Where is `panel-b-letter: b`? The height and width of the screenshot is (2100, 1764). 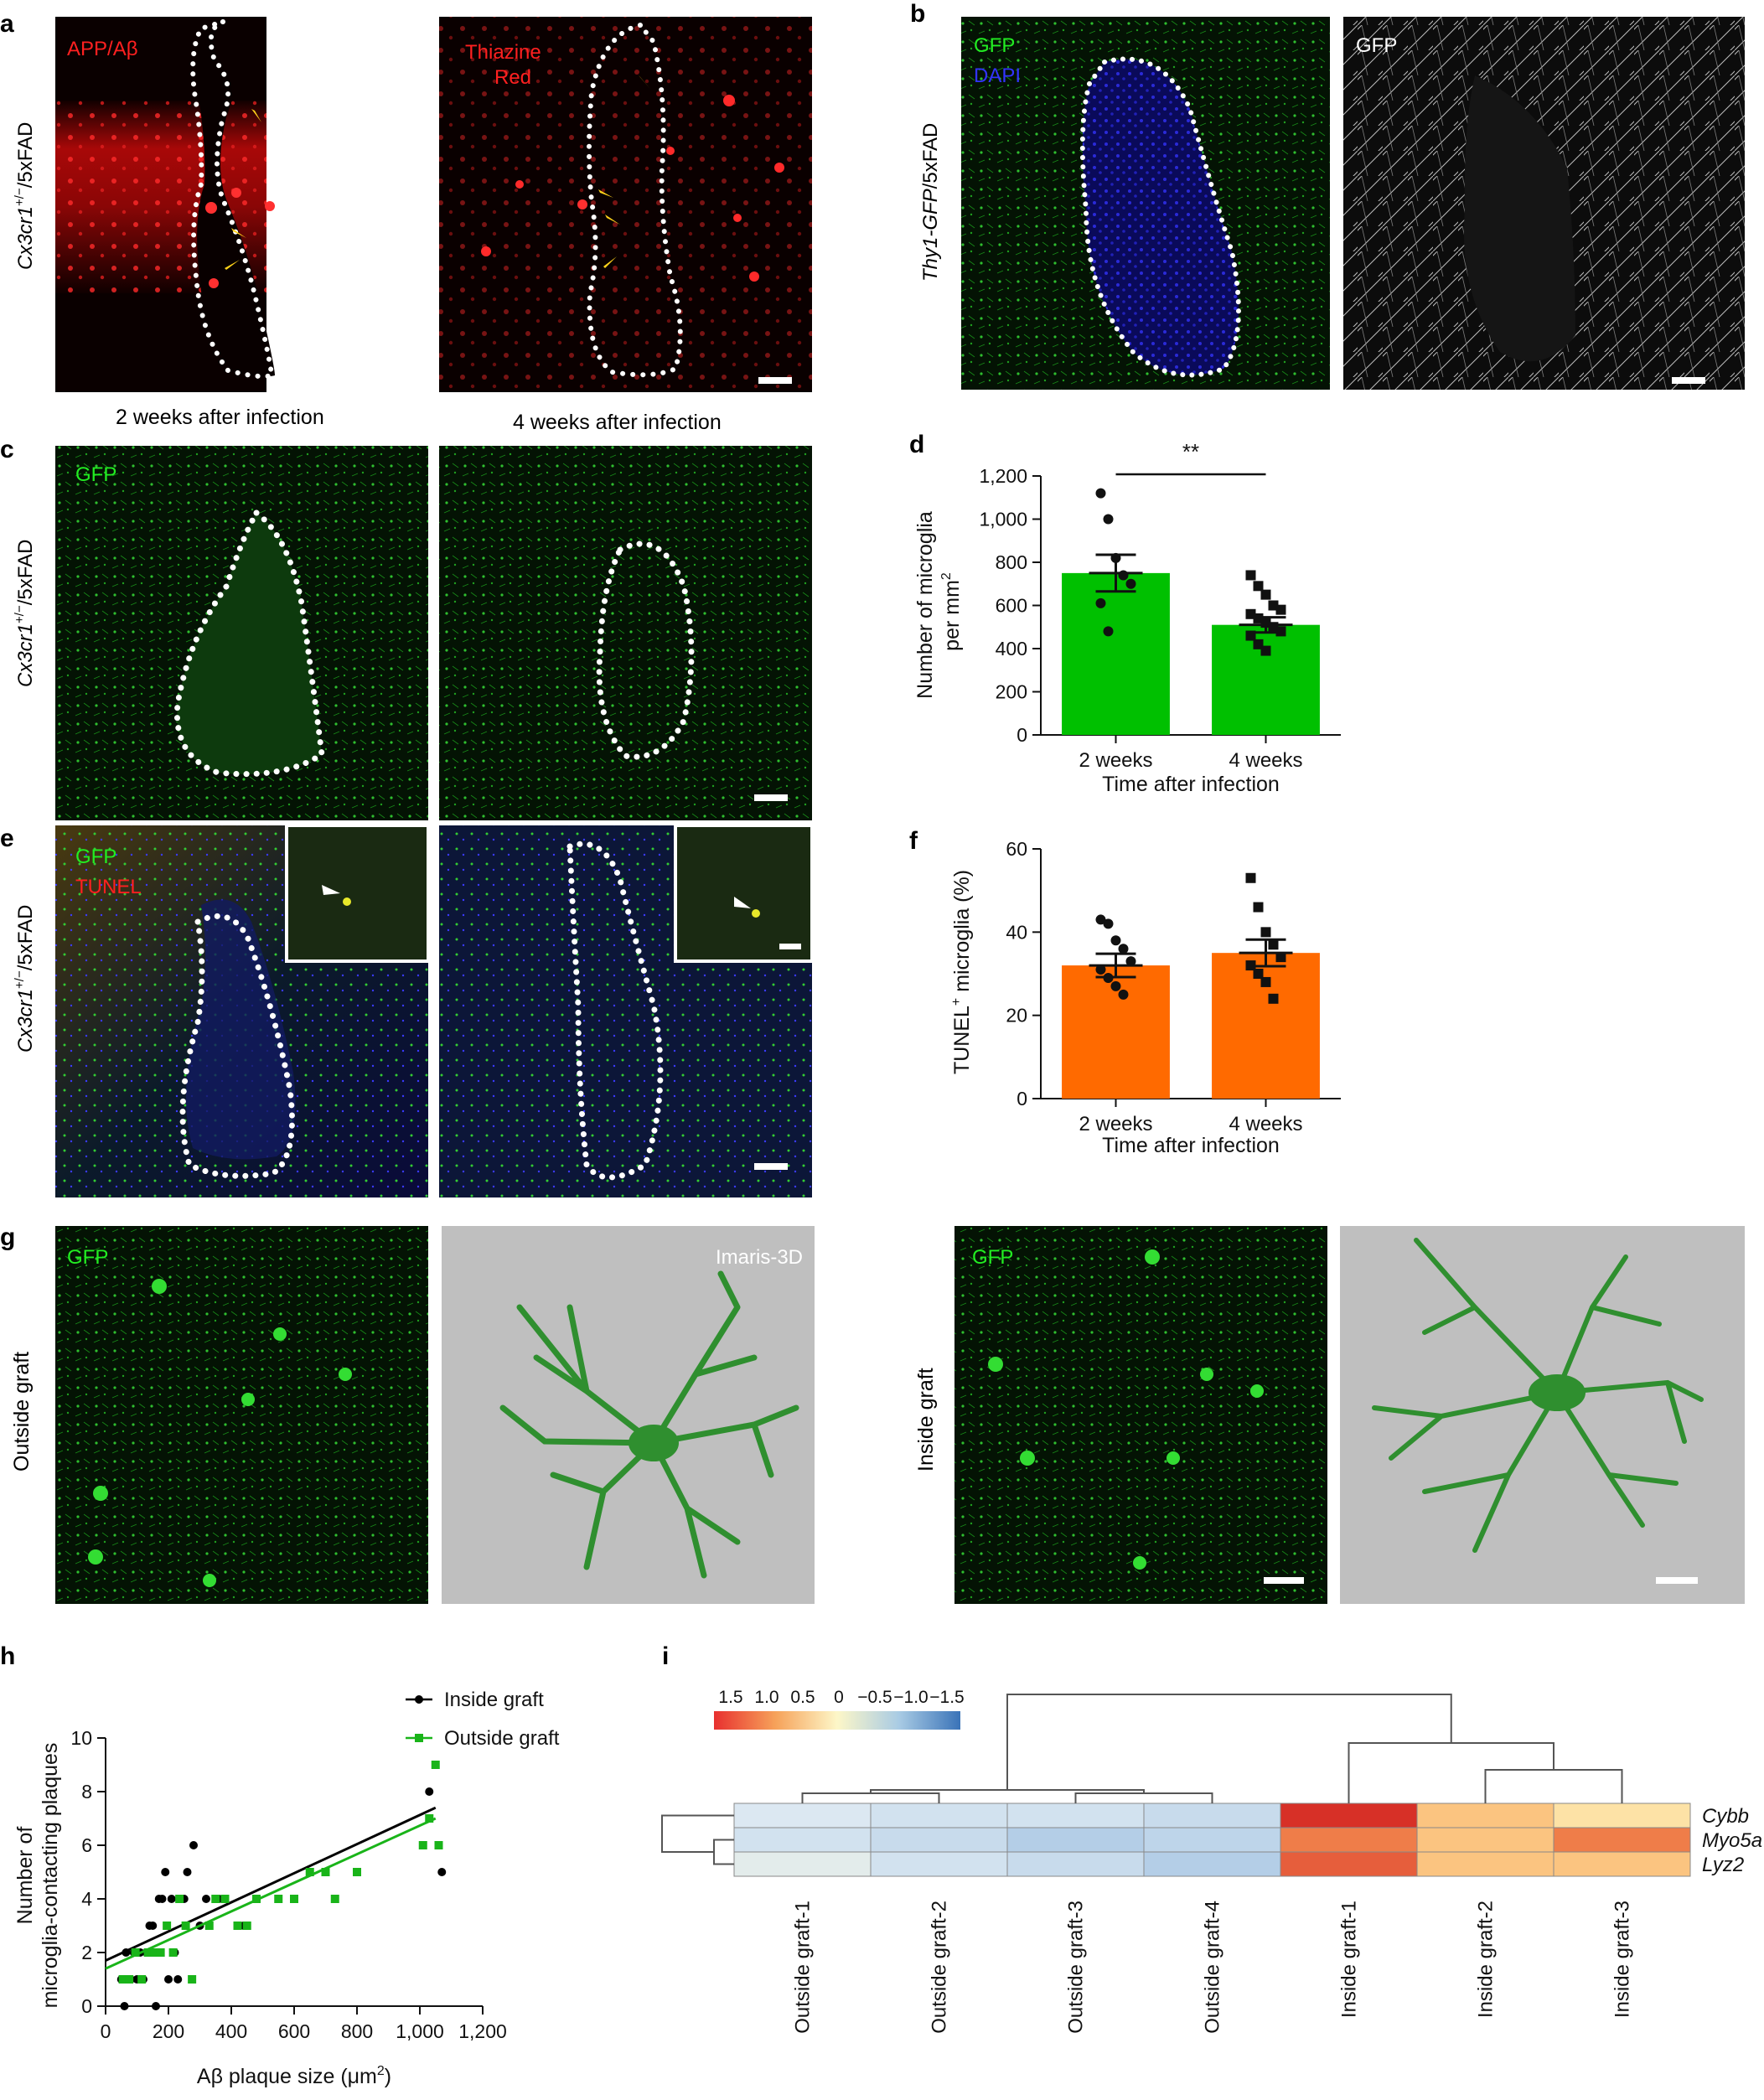
panel-b-letter: b is located at coordinates (917, 14).